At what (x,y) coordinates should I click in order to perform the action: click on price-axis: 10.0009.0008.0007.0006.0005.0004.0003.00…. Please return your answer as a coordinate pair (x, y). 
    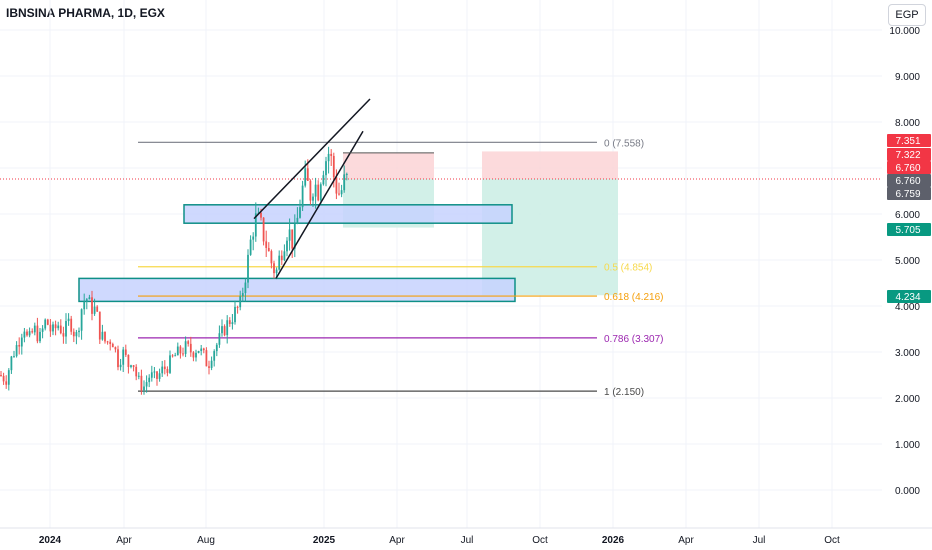
    Looking at the image, I should click on (909, 261).